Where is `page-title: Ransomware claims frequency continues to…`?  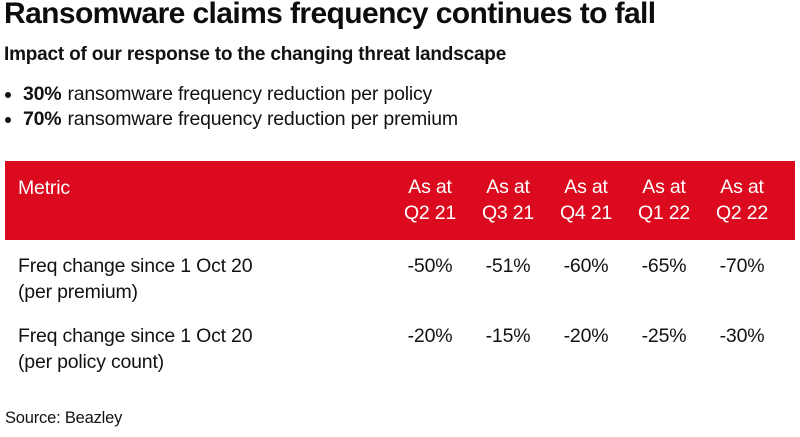
page-title: Ransomware claims frequency continues to… is located at coordinates (330, 15).